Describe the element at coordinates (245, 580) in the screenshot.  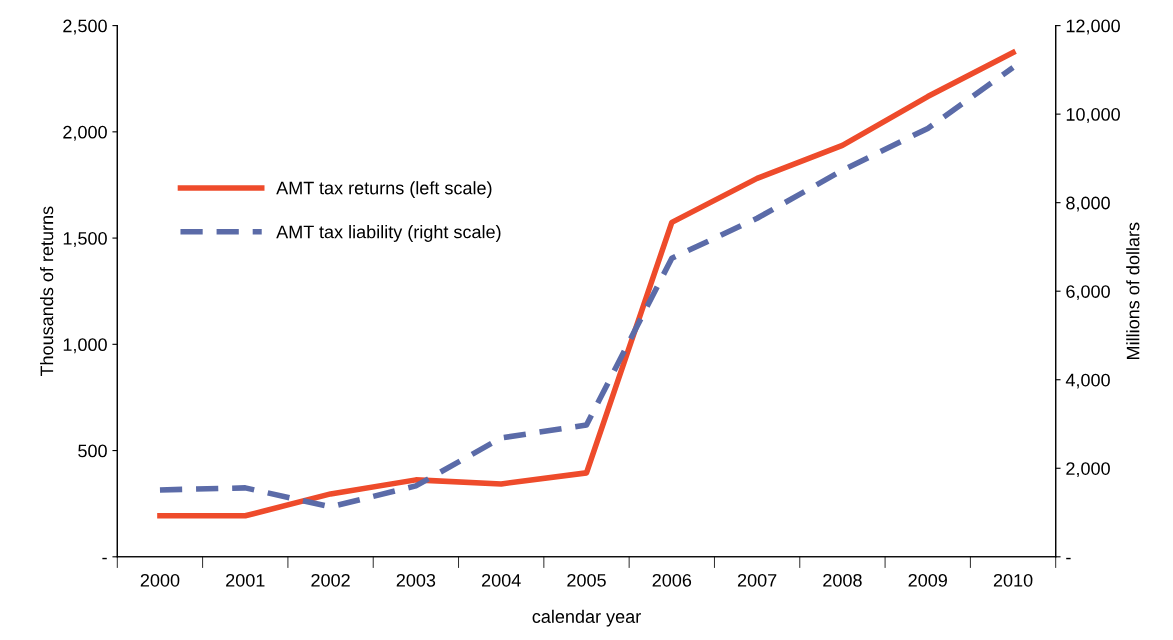
I see `x-tick-label: 2001` at that location.